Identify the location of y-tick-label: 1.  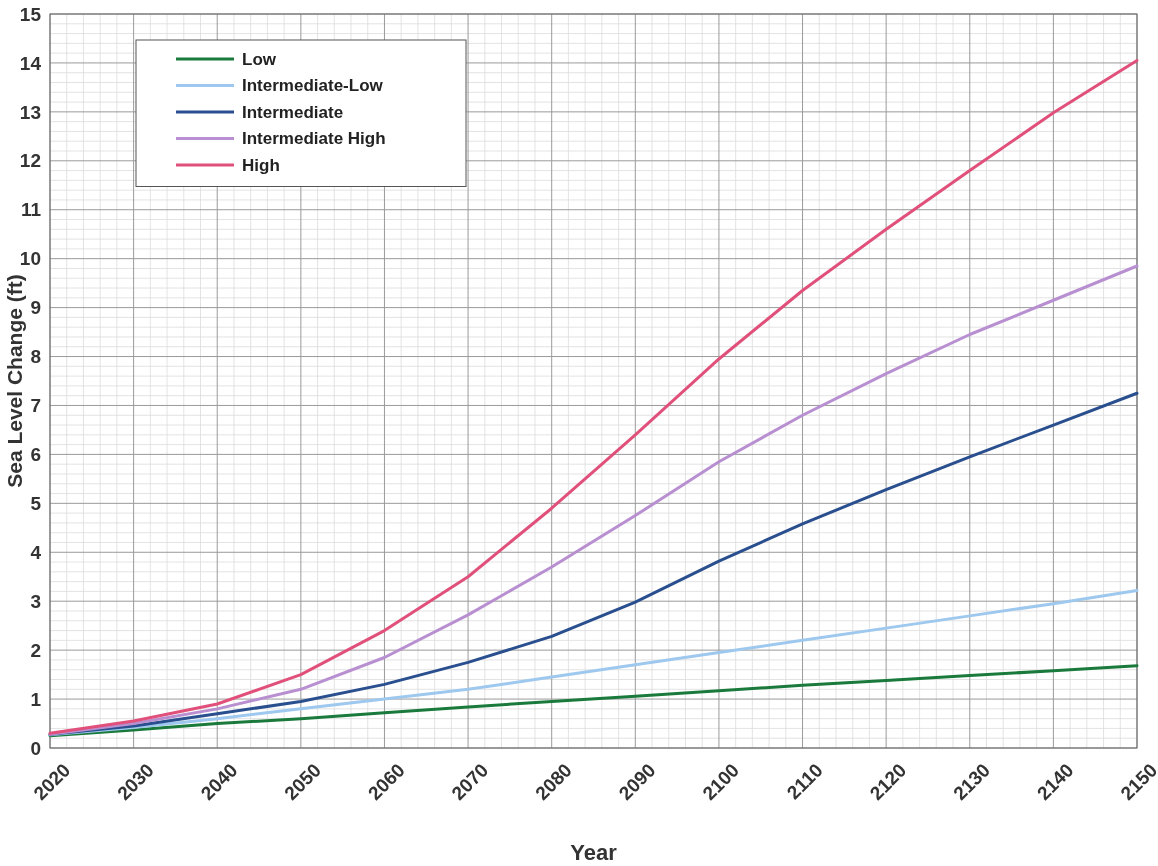
(36, 699).